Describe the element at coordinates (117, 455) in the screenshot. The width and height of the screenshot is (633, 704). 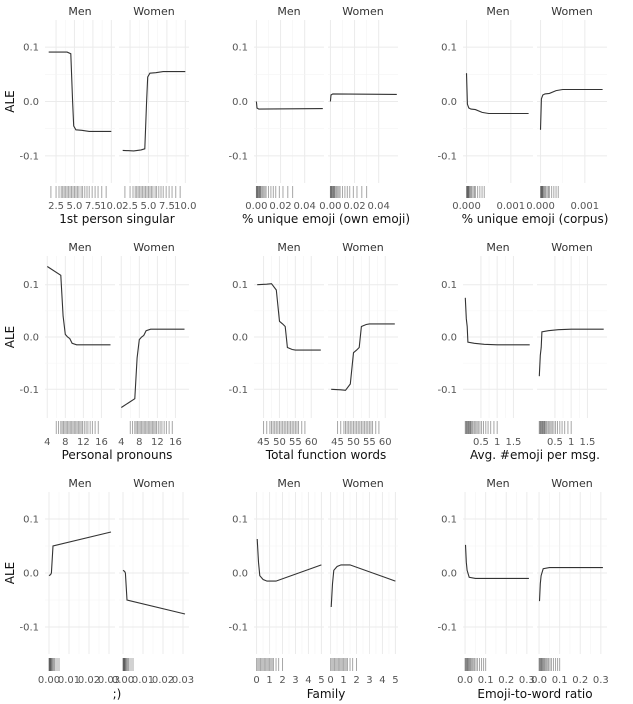
I see `x-axis-label: Personal pronouns` at that location.